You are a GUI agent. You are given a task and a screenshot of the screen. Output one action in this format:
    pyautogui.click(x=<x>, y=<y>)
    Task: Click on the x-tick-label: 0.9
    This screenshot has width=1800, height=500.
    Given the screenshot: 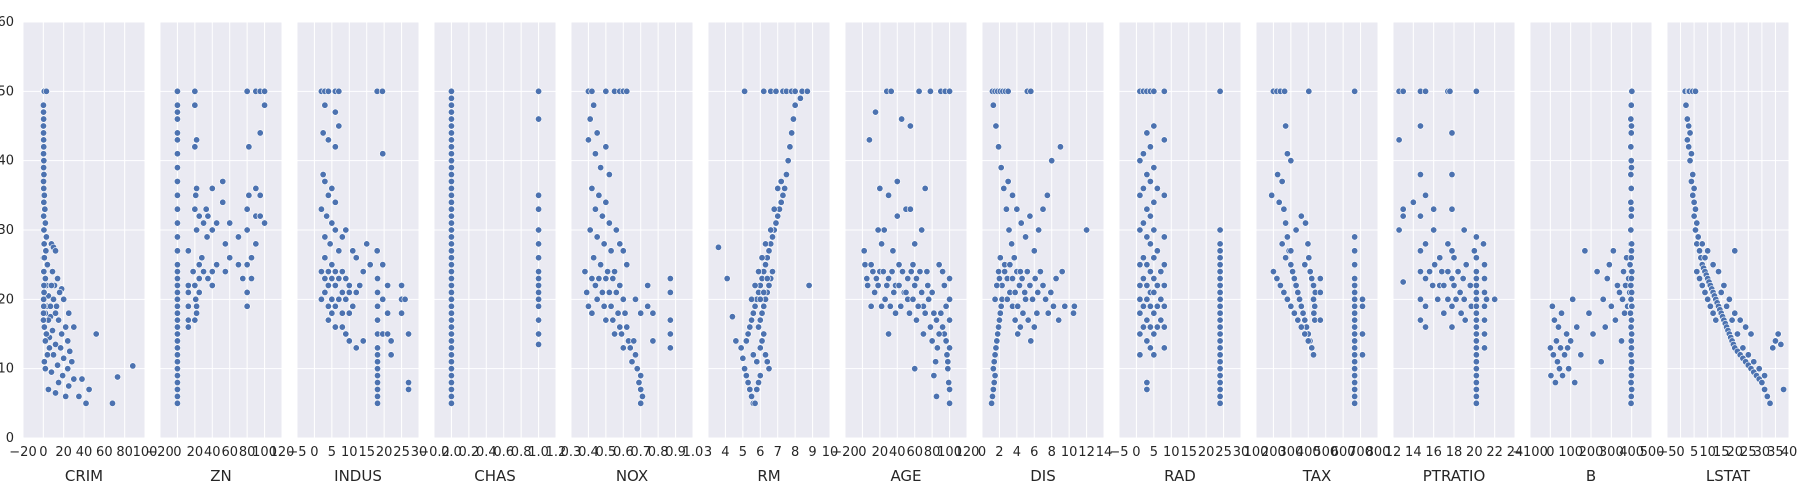 What is the action you would take?
    pyautogui.click(x=675, y=452)
    